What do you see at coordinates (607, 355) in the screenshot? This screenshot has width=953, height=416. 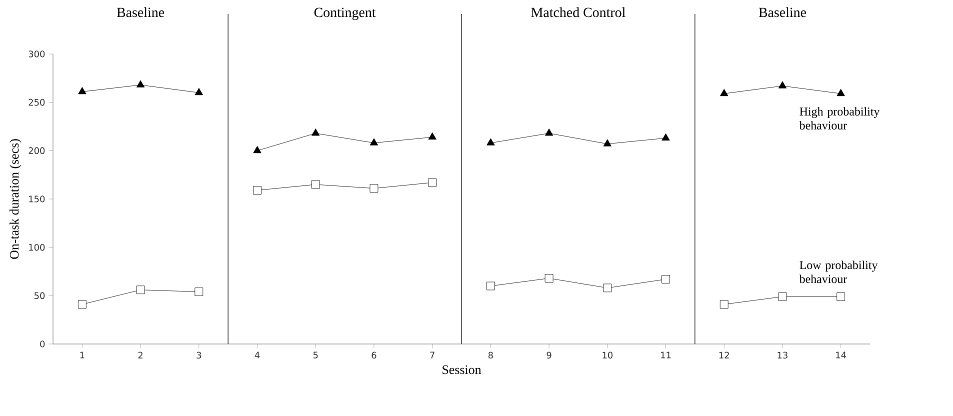 I see `x-tick-label: 10` at bounding box center [607, 355].